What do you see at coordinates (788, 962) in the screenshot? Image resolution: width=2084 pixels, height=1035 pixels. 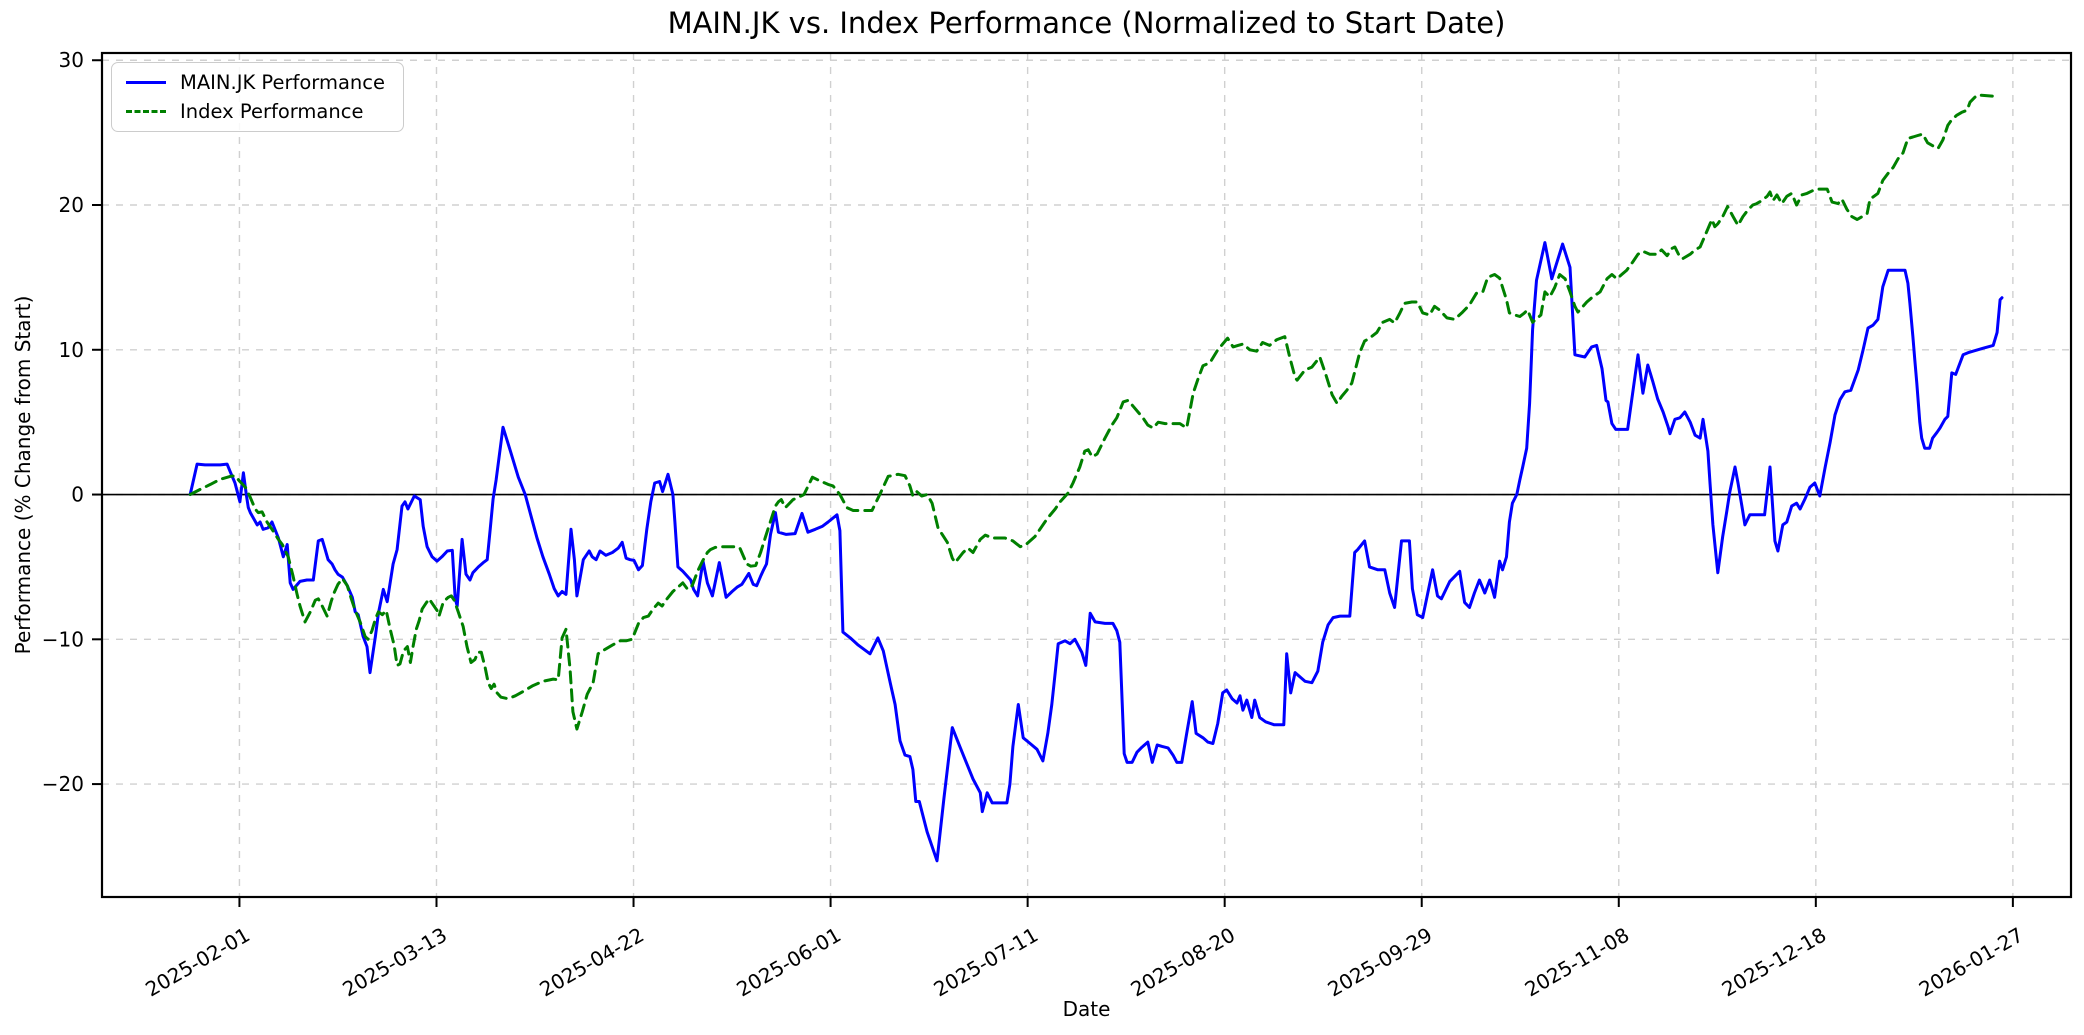 I see `x-tick-label: 2025-06-01` at bounding box center [788, 962].